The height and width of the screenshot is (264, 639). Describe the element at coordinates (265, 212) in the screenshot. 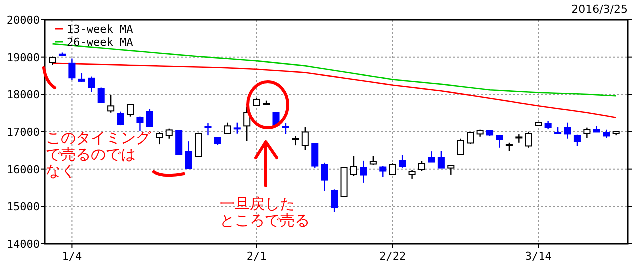

I see `annotation: 一旦戻したところで売る` at that location.